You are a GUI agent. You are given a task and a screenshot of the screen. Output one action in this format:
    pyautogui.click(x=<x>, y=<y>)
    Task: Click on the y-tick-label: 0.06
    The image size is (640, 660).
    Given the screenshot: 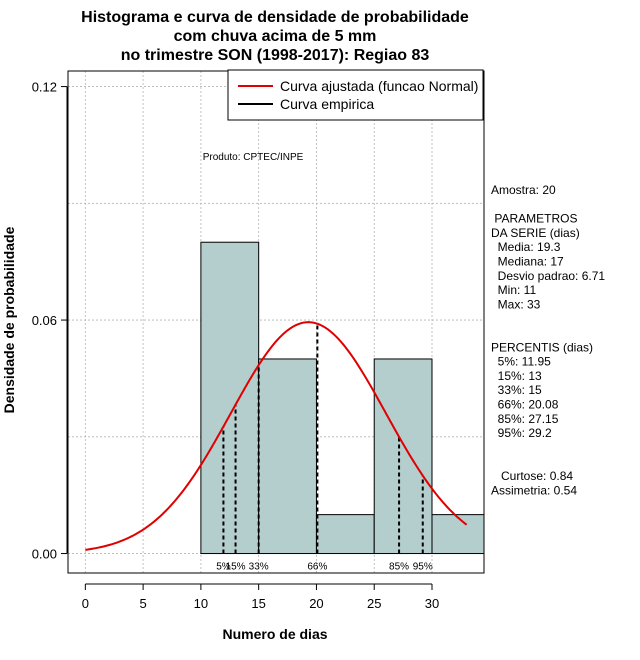 What is the action you would take?
    pyautogui.click(x=44, y=320)
    